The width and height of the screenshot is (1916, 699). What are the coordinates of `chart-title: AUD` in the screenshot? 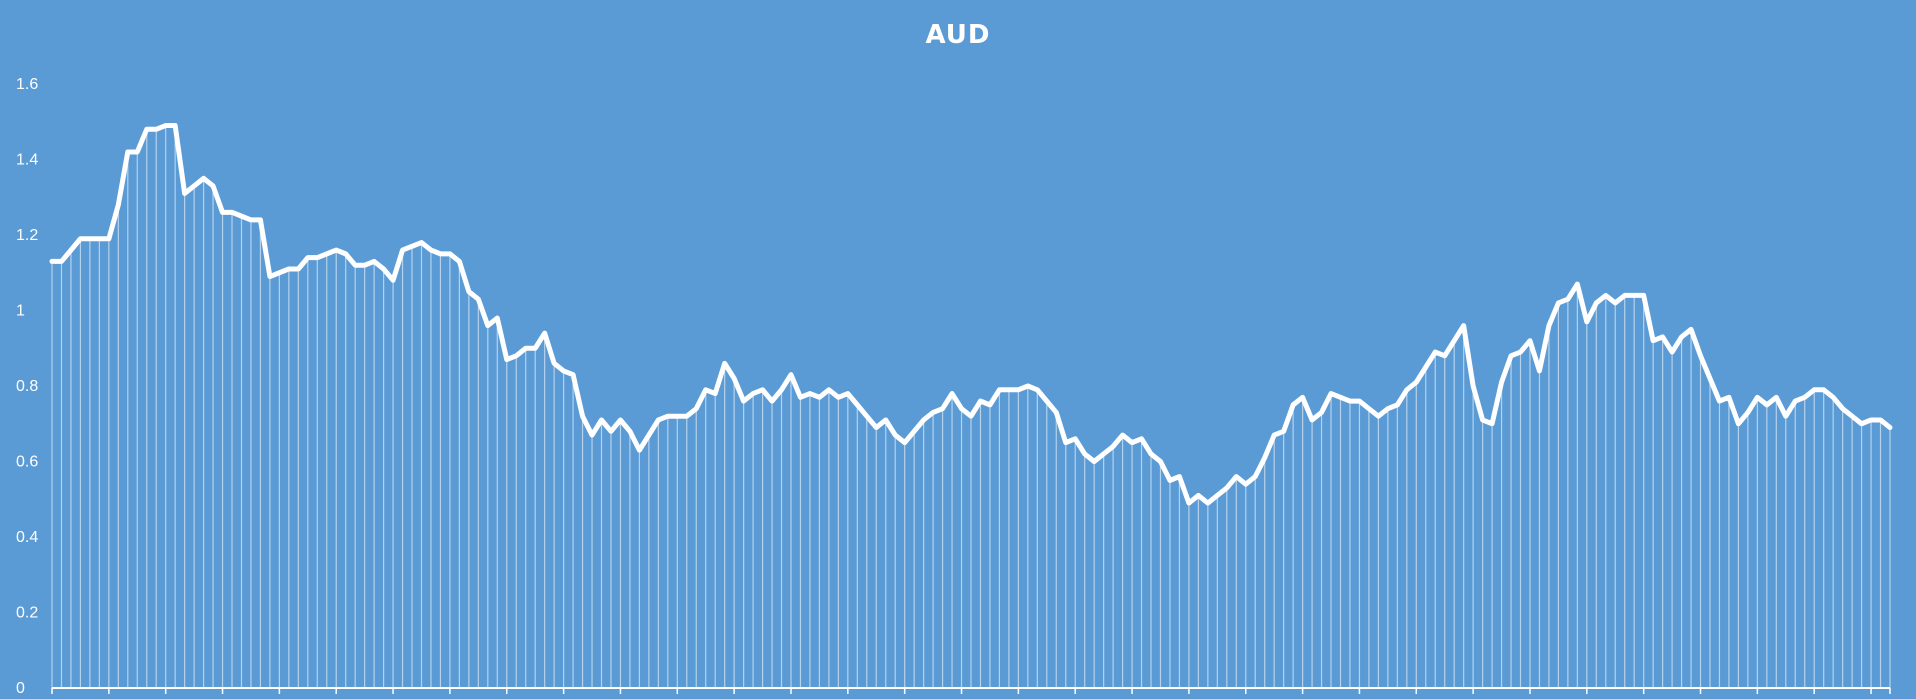 It's located at (958, 35).